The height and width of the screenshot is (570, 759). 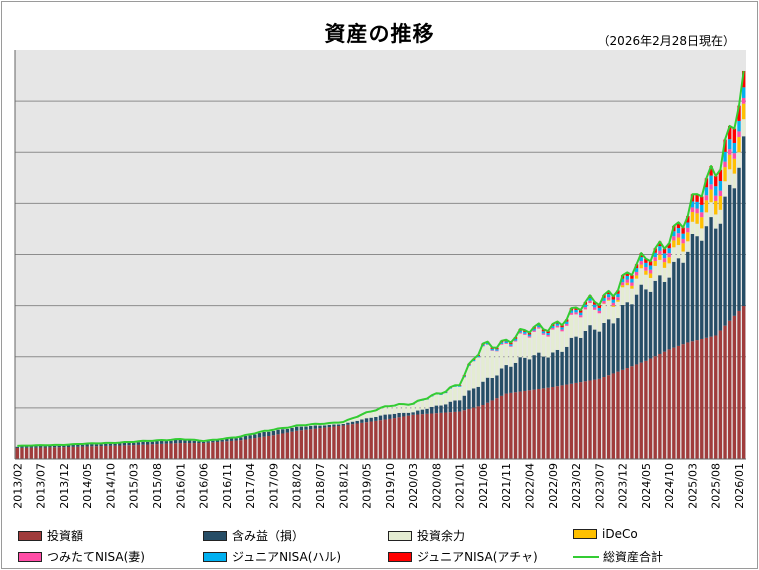 What do you see at coordinates (586, 556) in the screenshot?
I see `legend-swatch` at bounding box center [586, 556].